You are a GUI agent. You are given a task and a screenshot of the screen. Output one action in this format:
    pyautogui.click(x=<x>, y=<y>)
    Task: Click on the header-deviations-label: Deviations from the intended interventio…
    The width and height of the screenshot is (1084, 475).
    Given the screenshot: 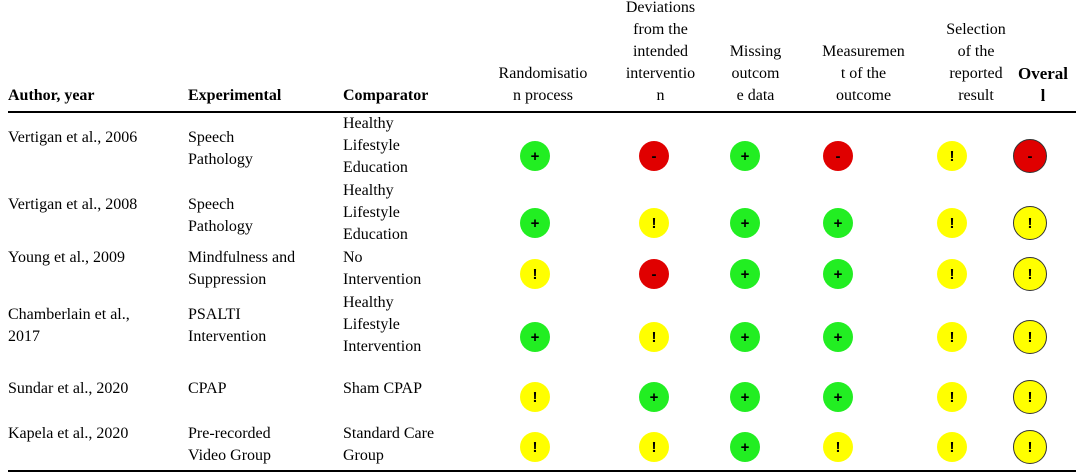 What is the action you would take?
    pyautogui.click(x=660, y=52)
    